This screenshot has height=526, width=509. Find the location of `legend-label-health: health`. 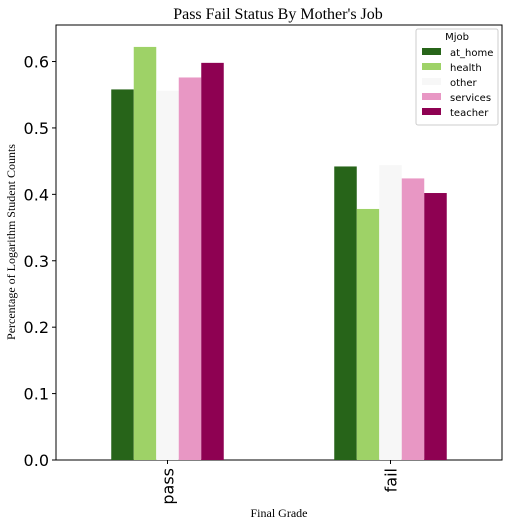

legend-label-health: health is located at coordinates (466, 68).